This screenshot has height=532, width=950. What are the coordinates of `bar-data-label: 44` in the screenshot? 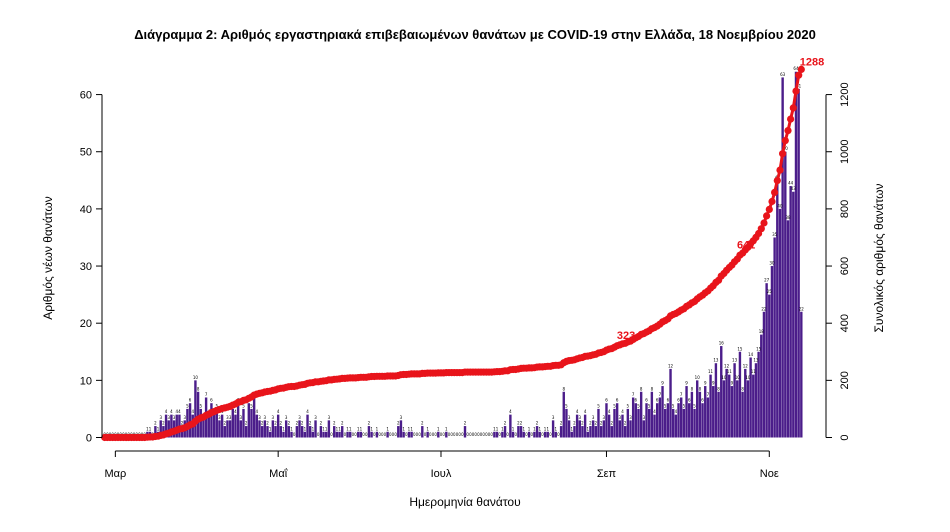 It's located at (791, 183).